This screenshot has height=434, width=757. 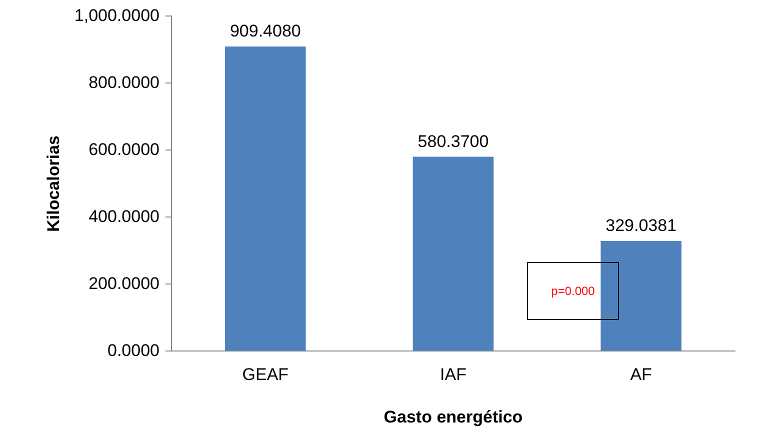 I want to click on data-label: 580.3700, so click(x=453, y=141).